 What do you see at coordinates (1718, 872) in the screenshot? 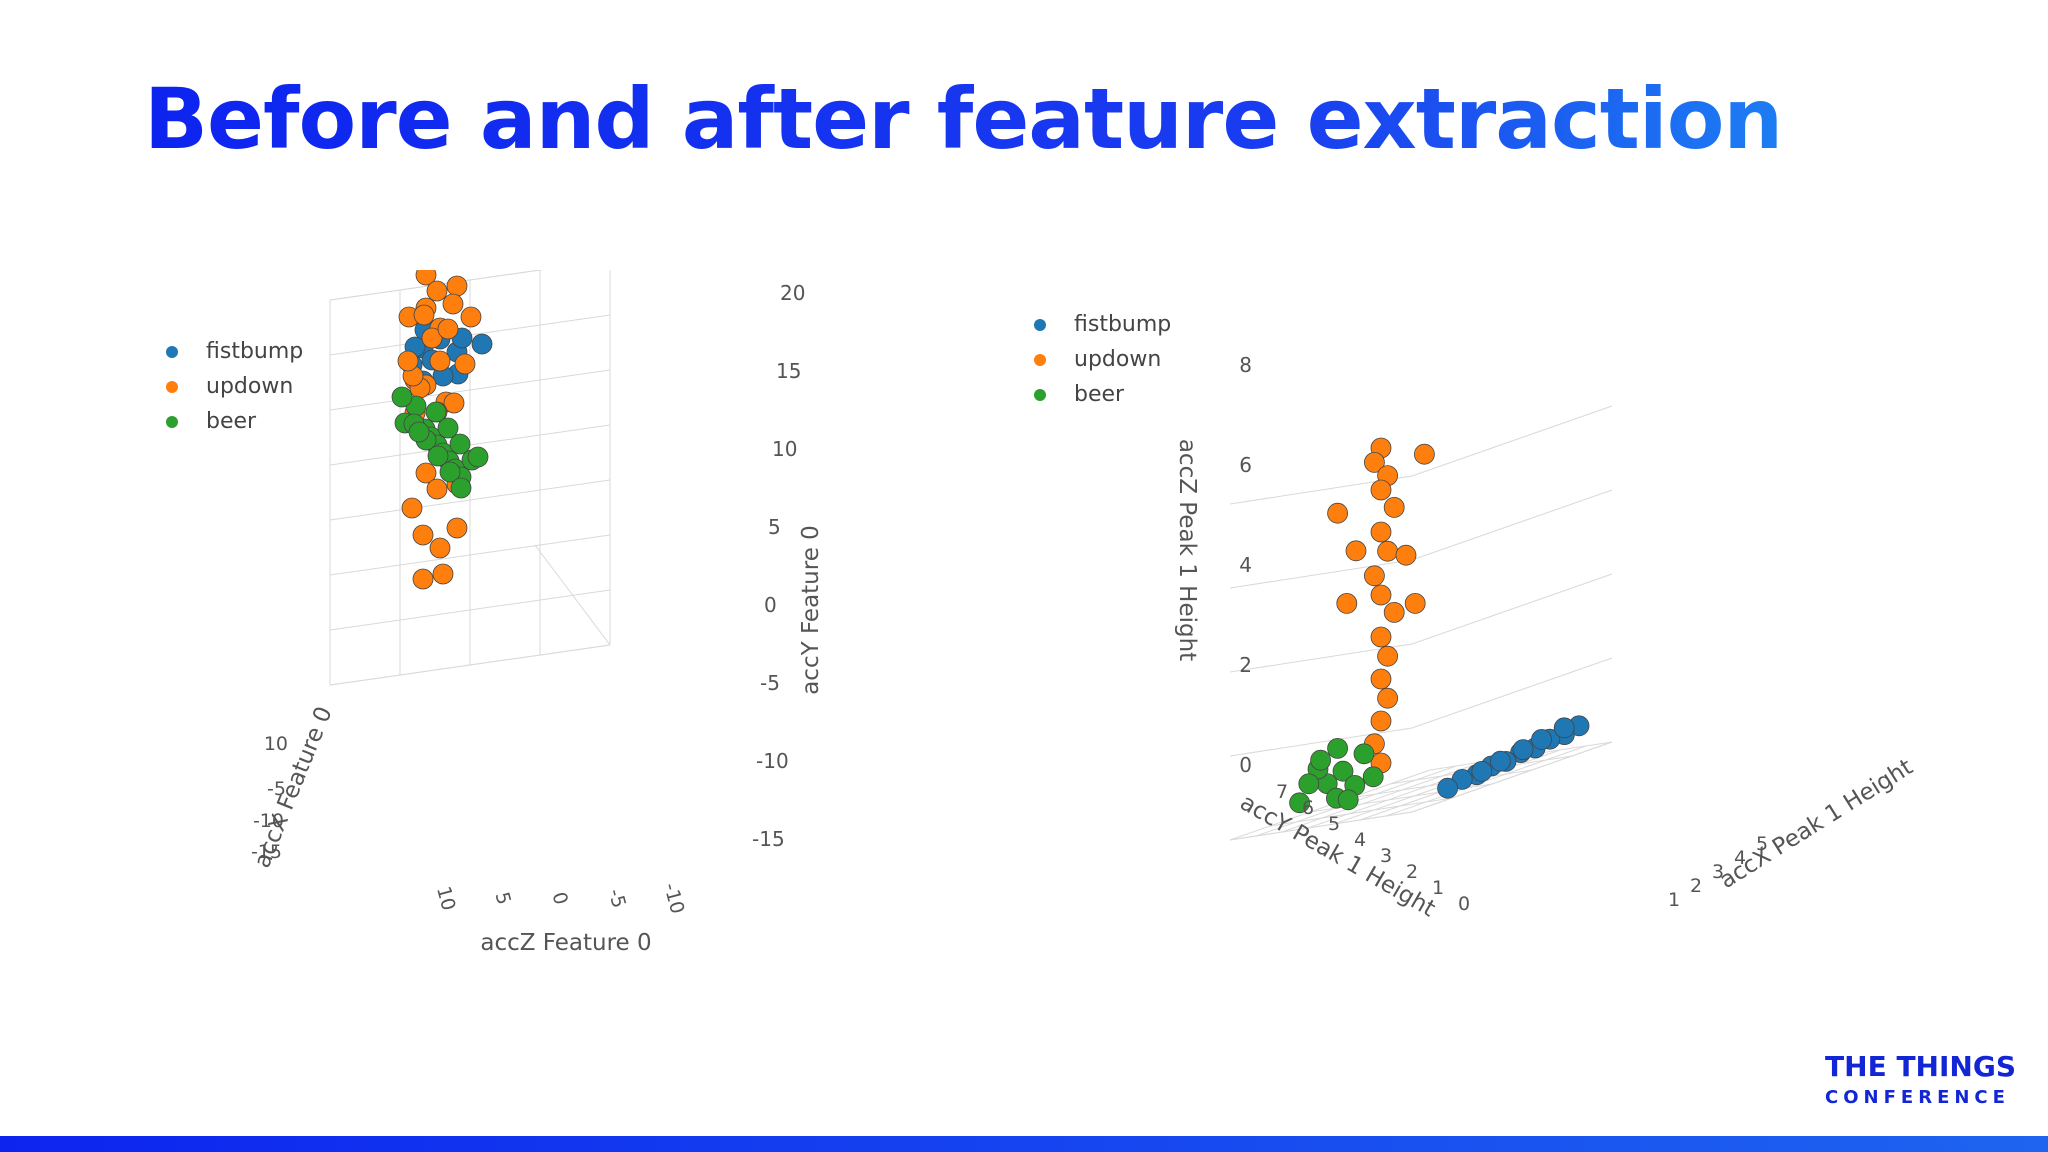
I see `tick-label-accX-peak: 3` at bounding box center [1718, 872].